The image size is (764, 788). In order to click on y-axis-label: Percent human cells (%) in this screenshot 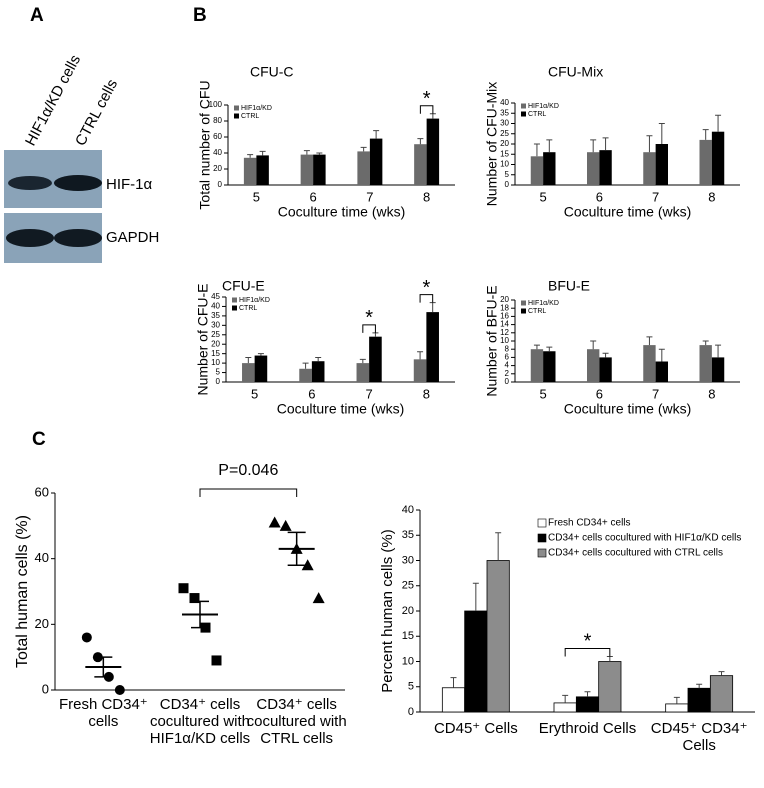, I will do `click(387, 610)`.